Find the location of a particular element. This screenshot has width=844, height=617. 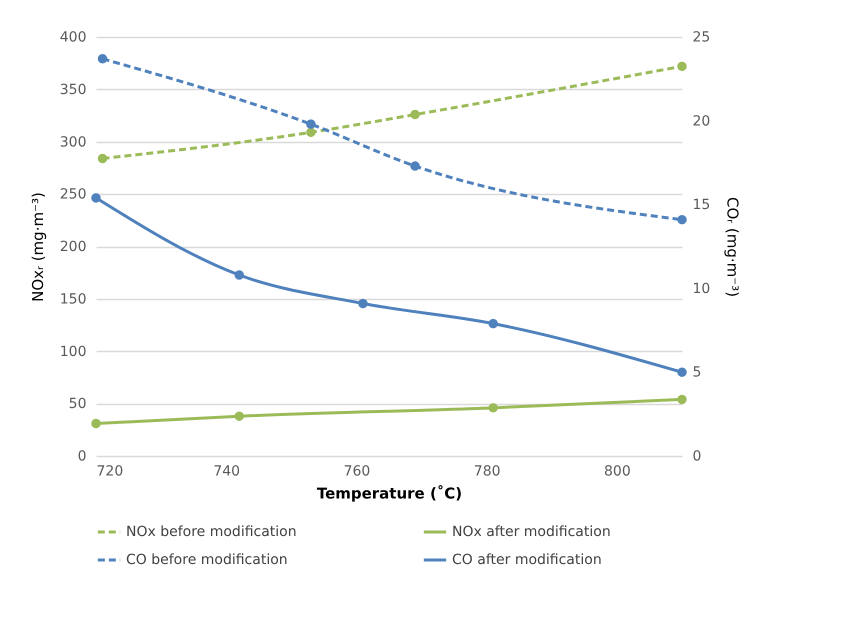

x-tick-label: 740 is located at coordinates (226, 472).